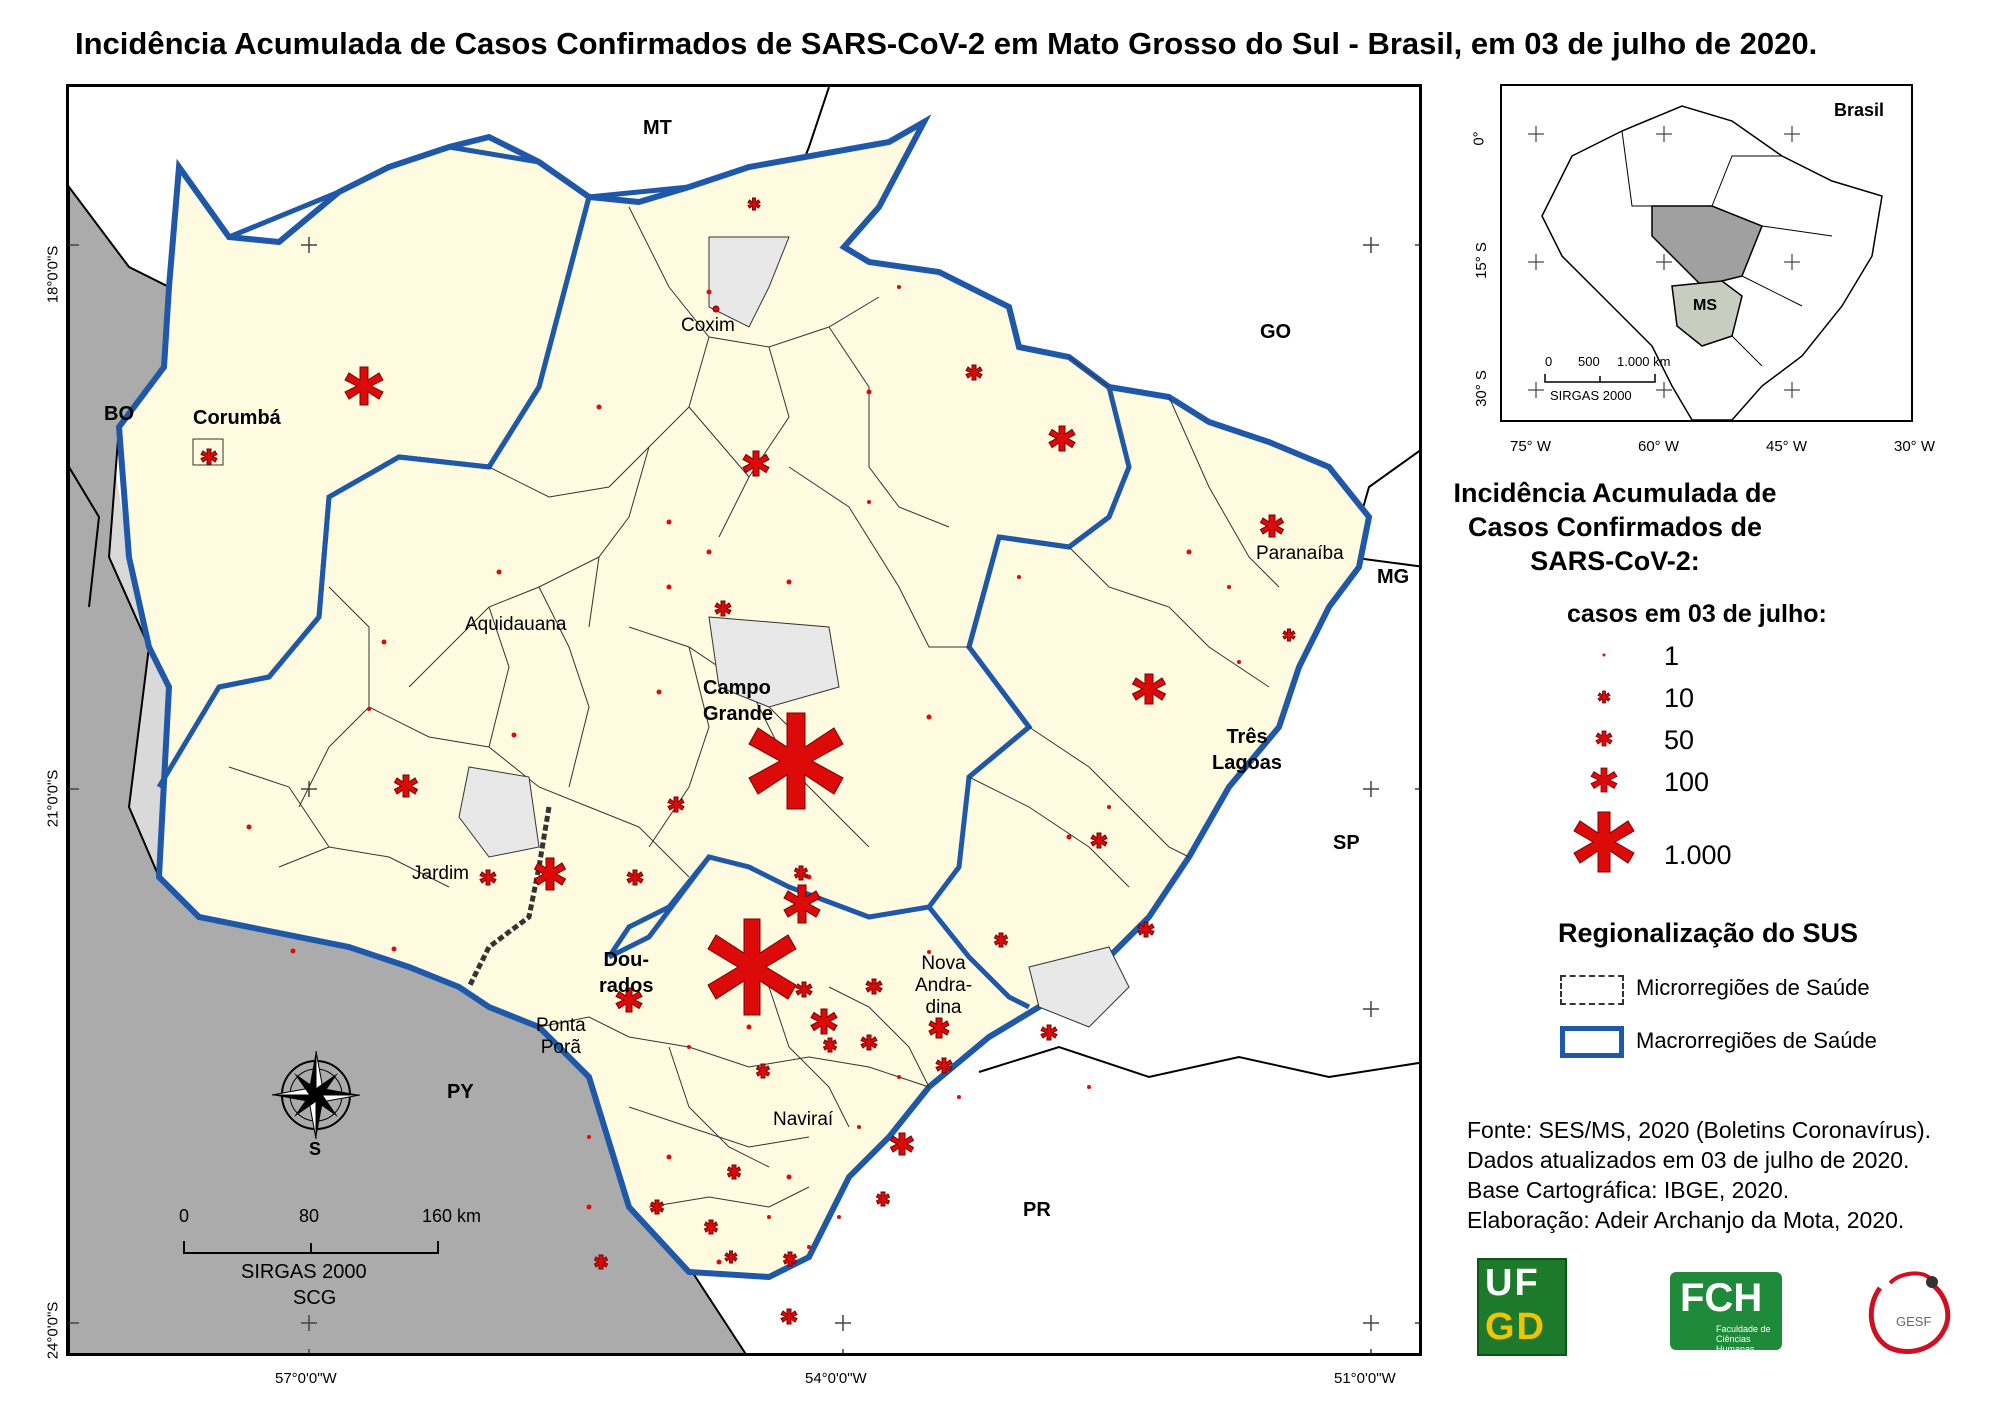 Image resolution: width=2000 pixels, height=1413 pixels. I want to click on scale-tick-0: 0, so click(184, 1216).